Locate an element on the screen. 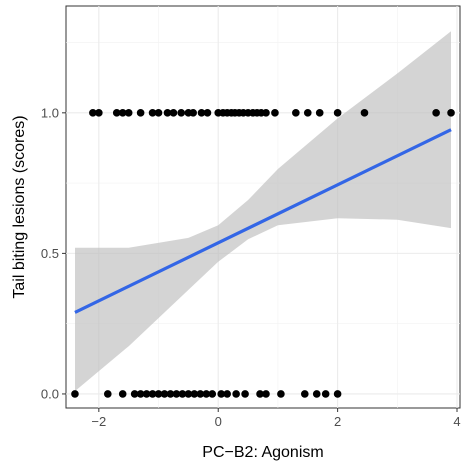 Image resolution: width=468 pixels, height=467 pixels. x-tick-label: 0 is located at coordinates (218, 421).